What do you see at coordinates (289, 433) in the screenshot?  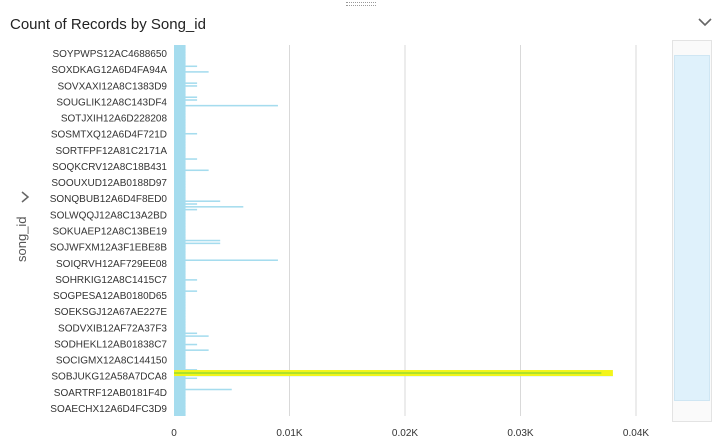 I see `x-tick-label: 0.01K` at bounding box center [289, 433].